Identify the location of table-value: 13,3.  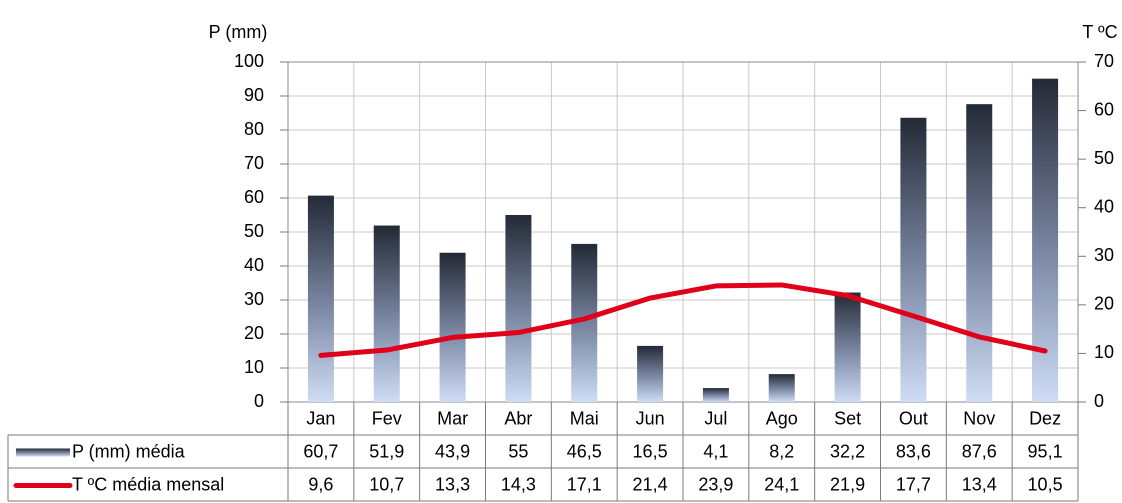
(452, 484).